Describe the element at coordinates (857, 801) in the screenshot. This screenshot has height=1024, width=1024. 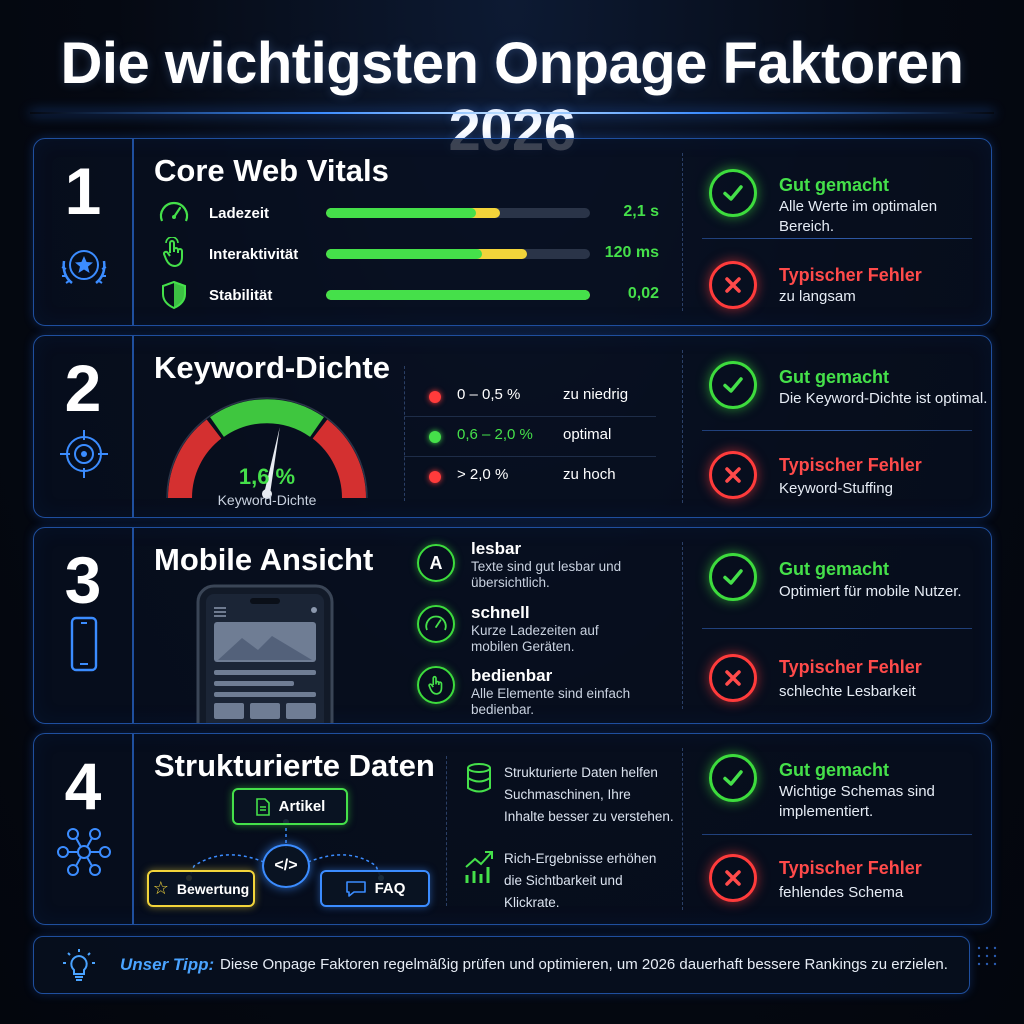
I see `good-text: Wichtige Schemas sind implementiert.` at that location.